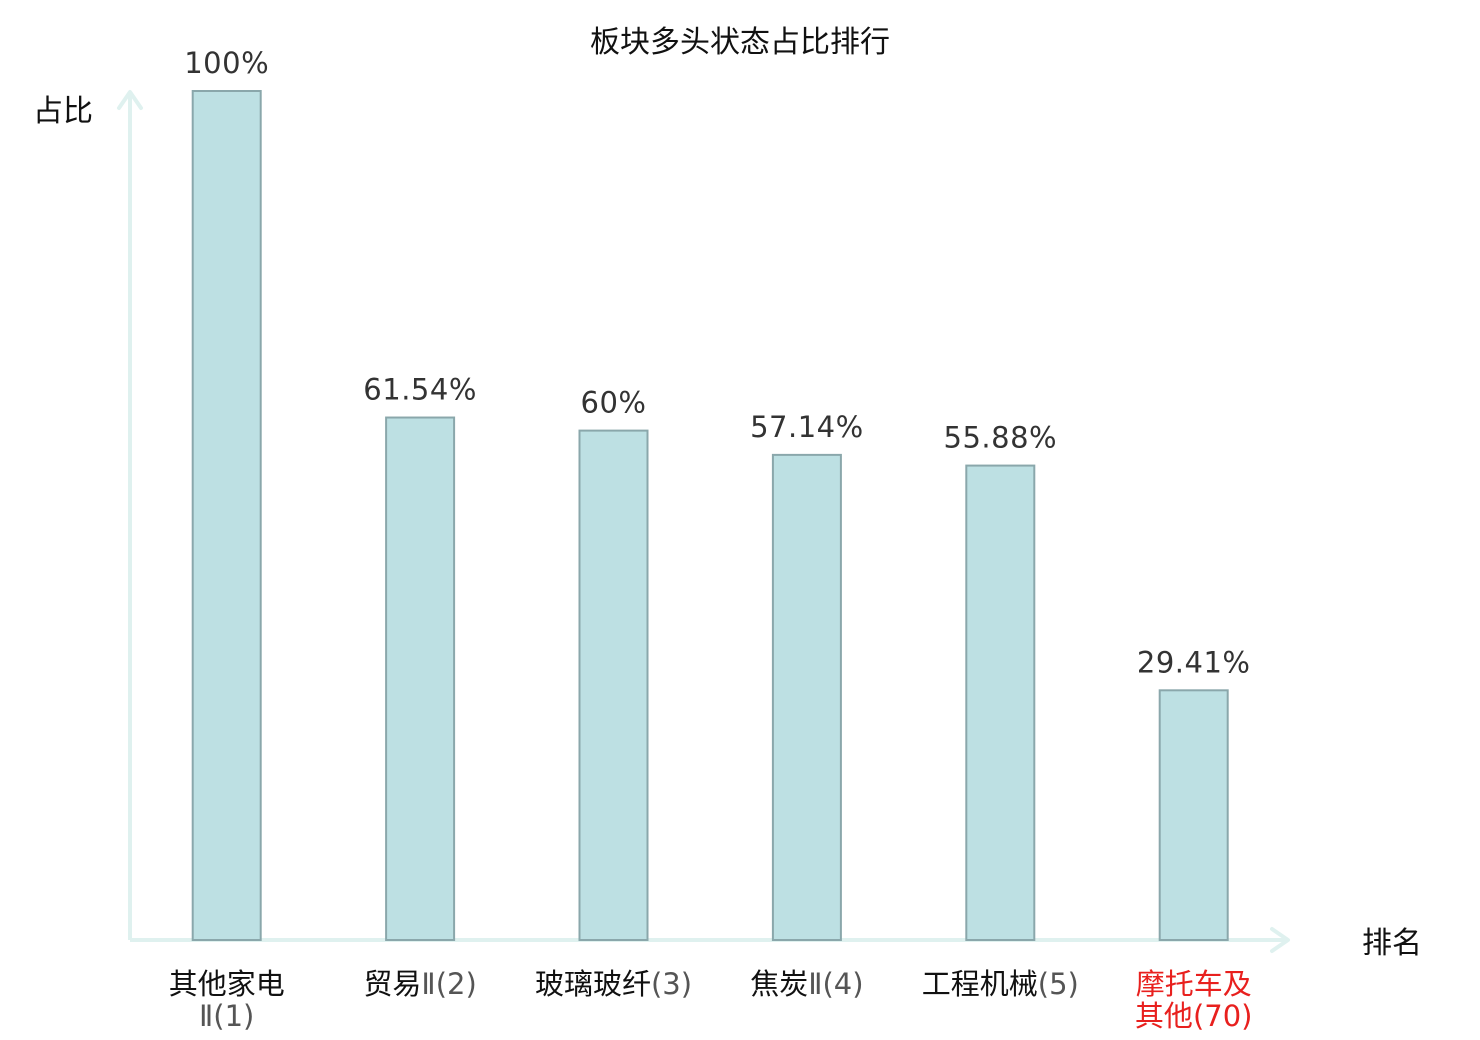  I want to click on tick-label: 贸易Ⅱ(2), so click(419, 984).